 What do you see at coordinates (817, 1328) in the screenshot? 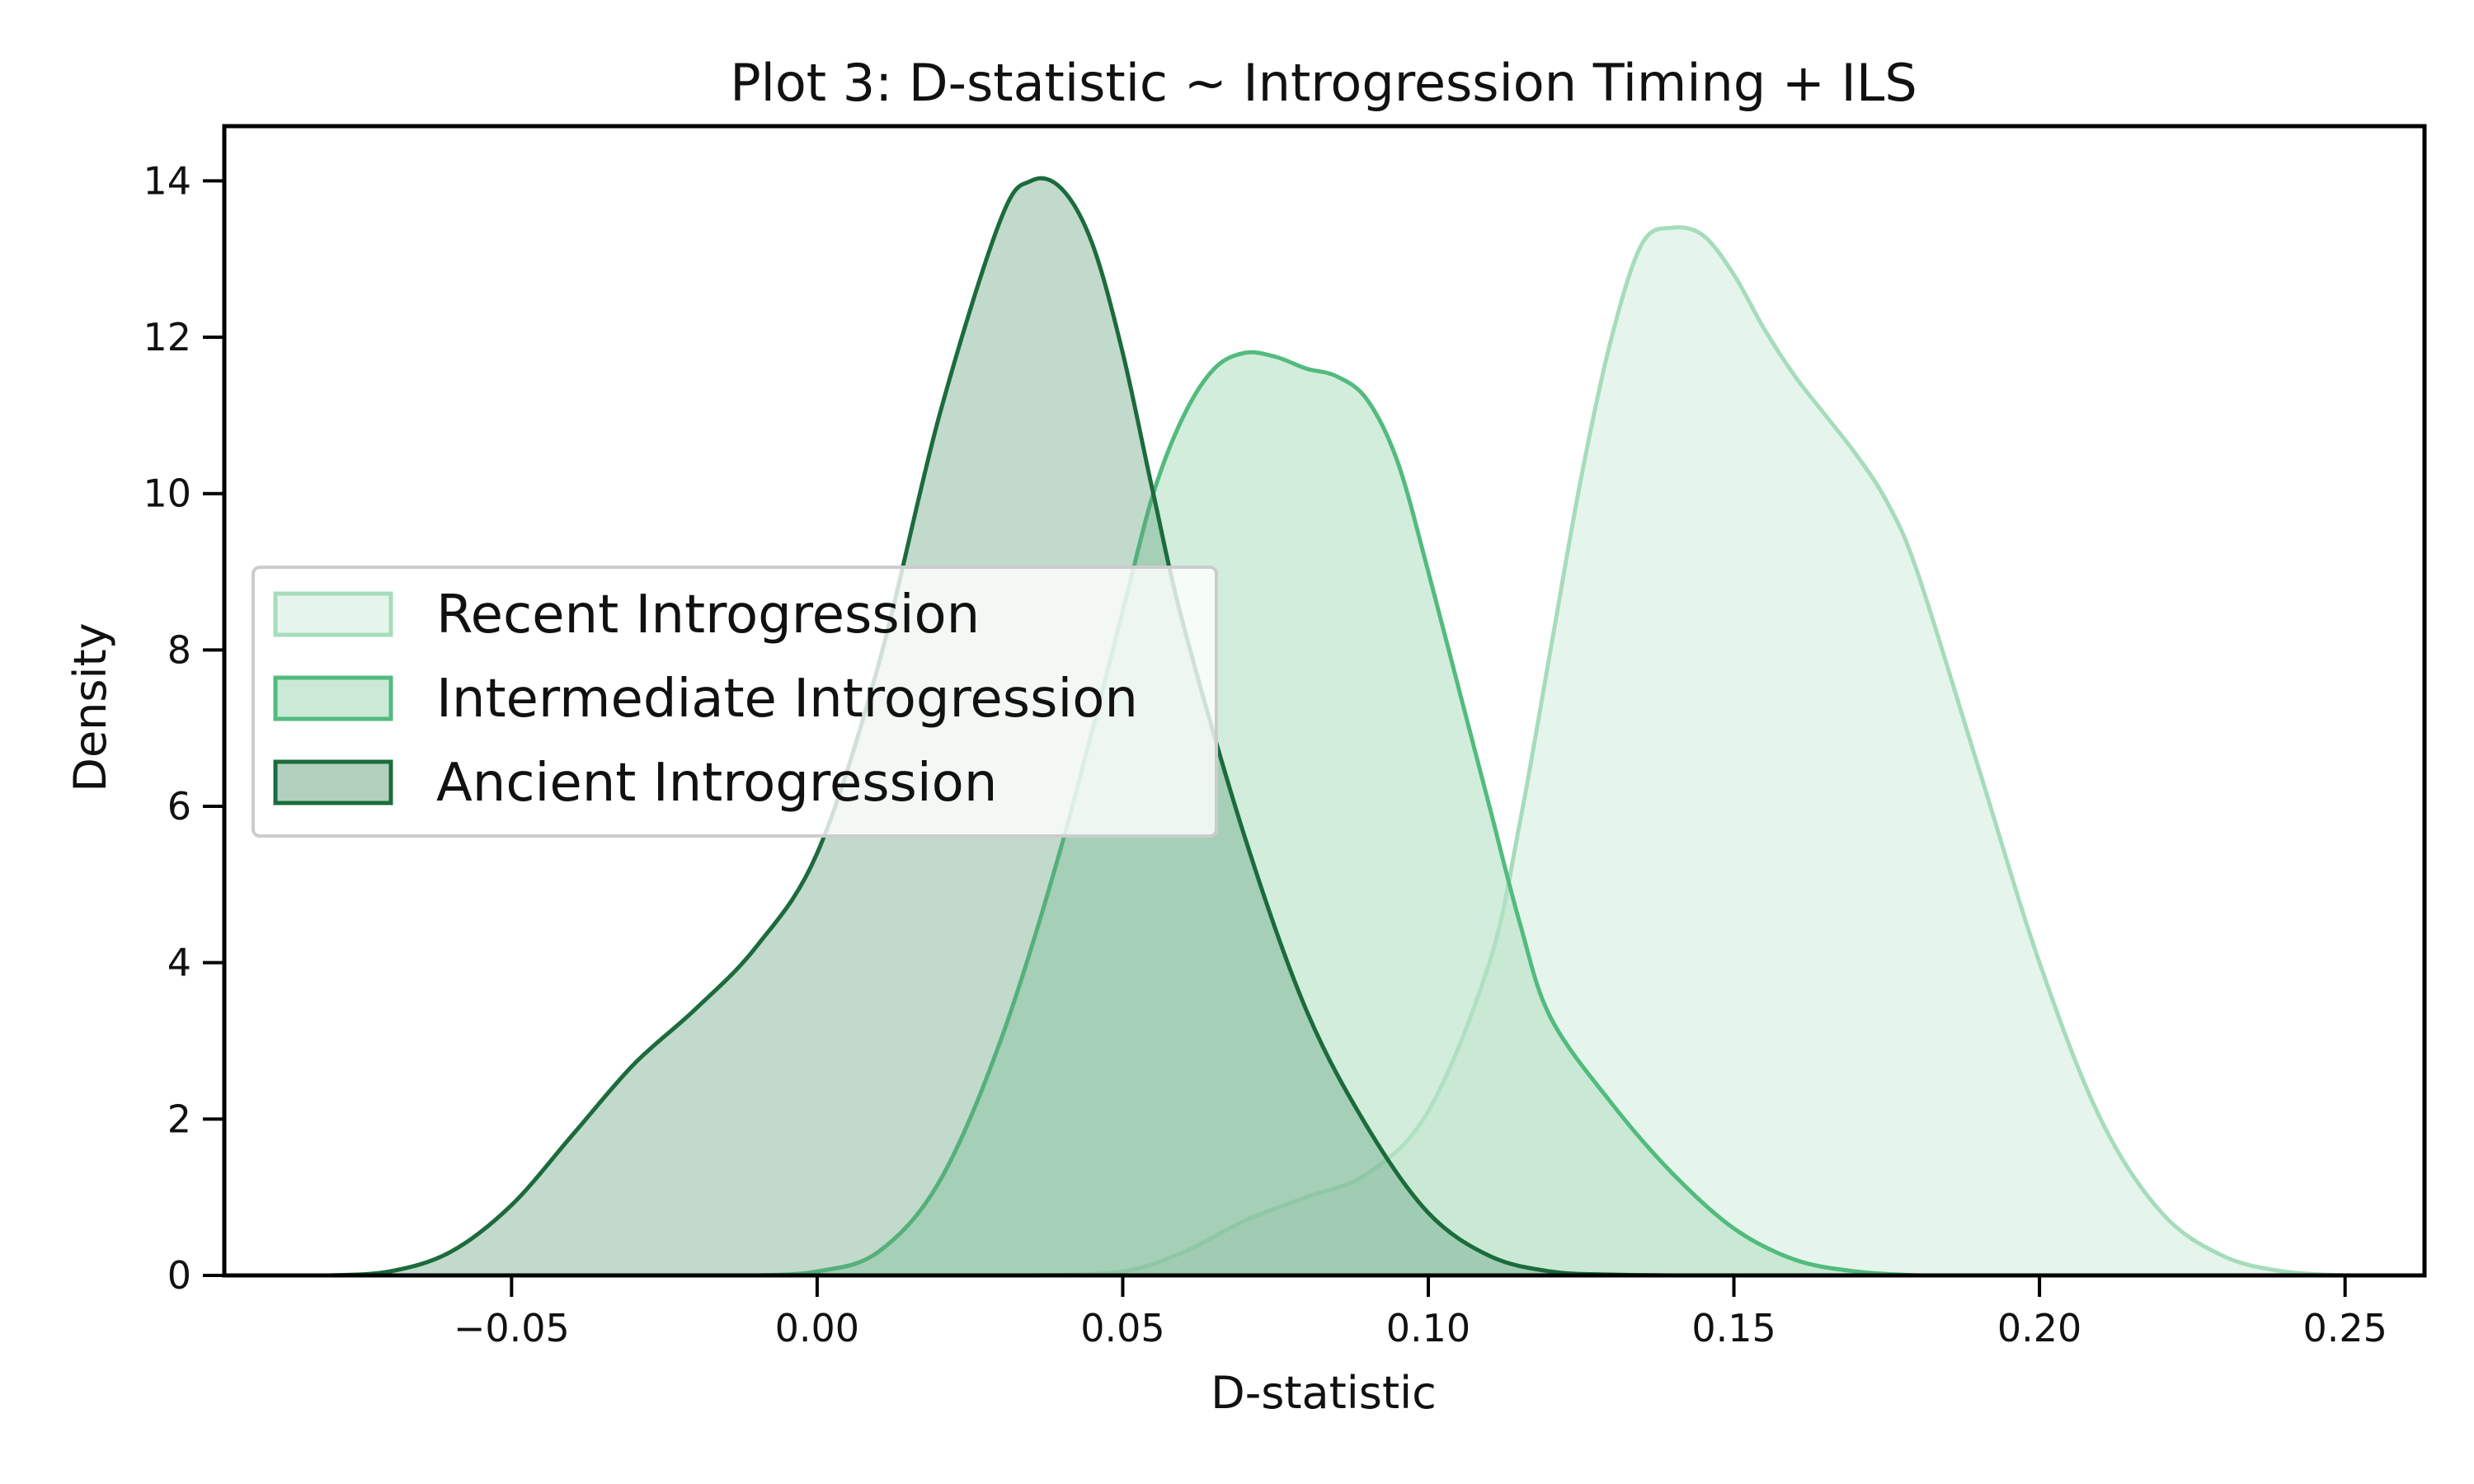
I see `x-tick-label: 0.00` at bounding box center [817, 1328].